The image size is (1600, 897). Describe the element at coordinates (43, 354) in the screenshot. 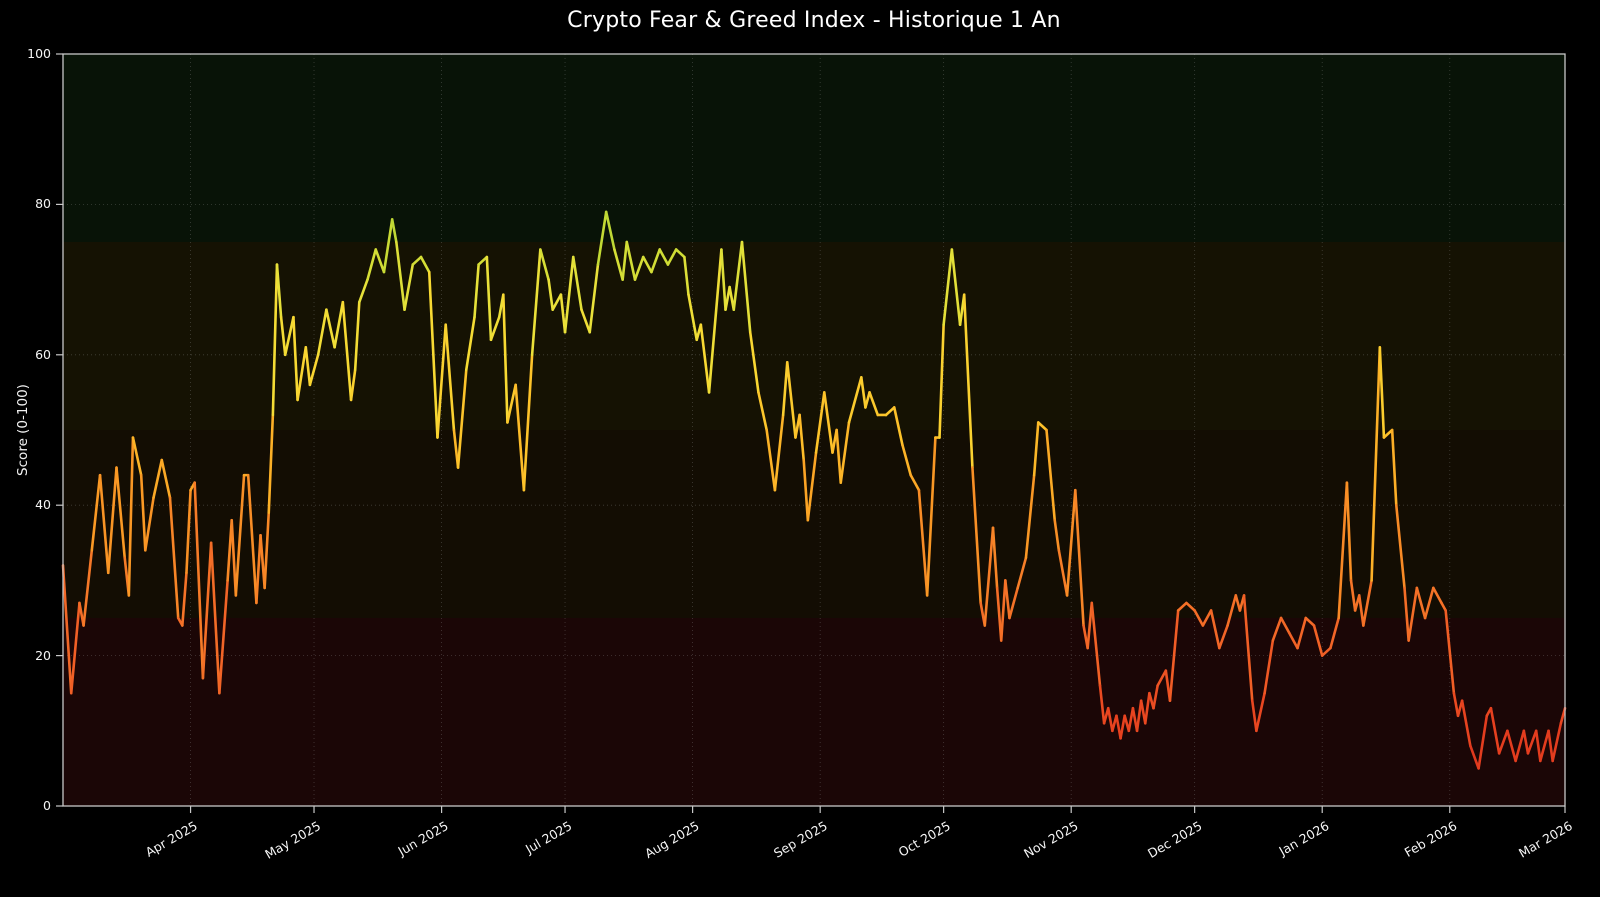

I see `y-tick-label: 60` at that location.